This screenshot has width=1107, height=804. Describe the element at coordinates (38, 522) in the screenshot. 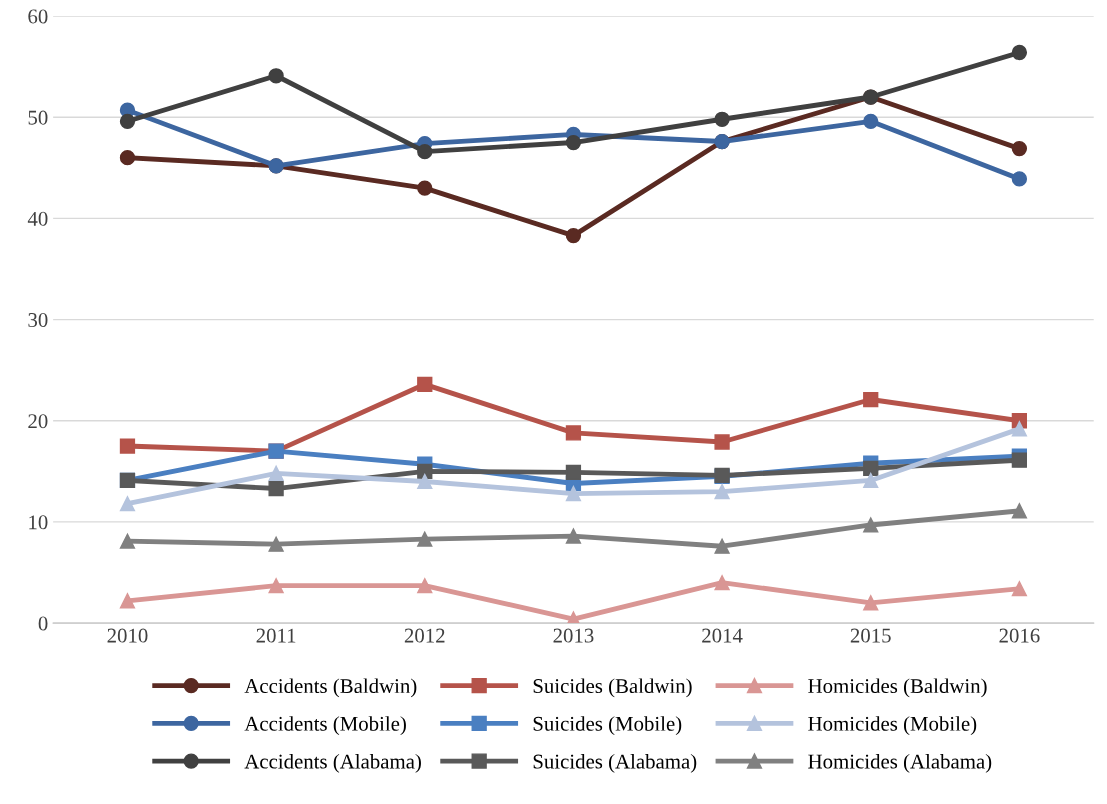

I see `y-tick-label: 10` at that location.